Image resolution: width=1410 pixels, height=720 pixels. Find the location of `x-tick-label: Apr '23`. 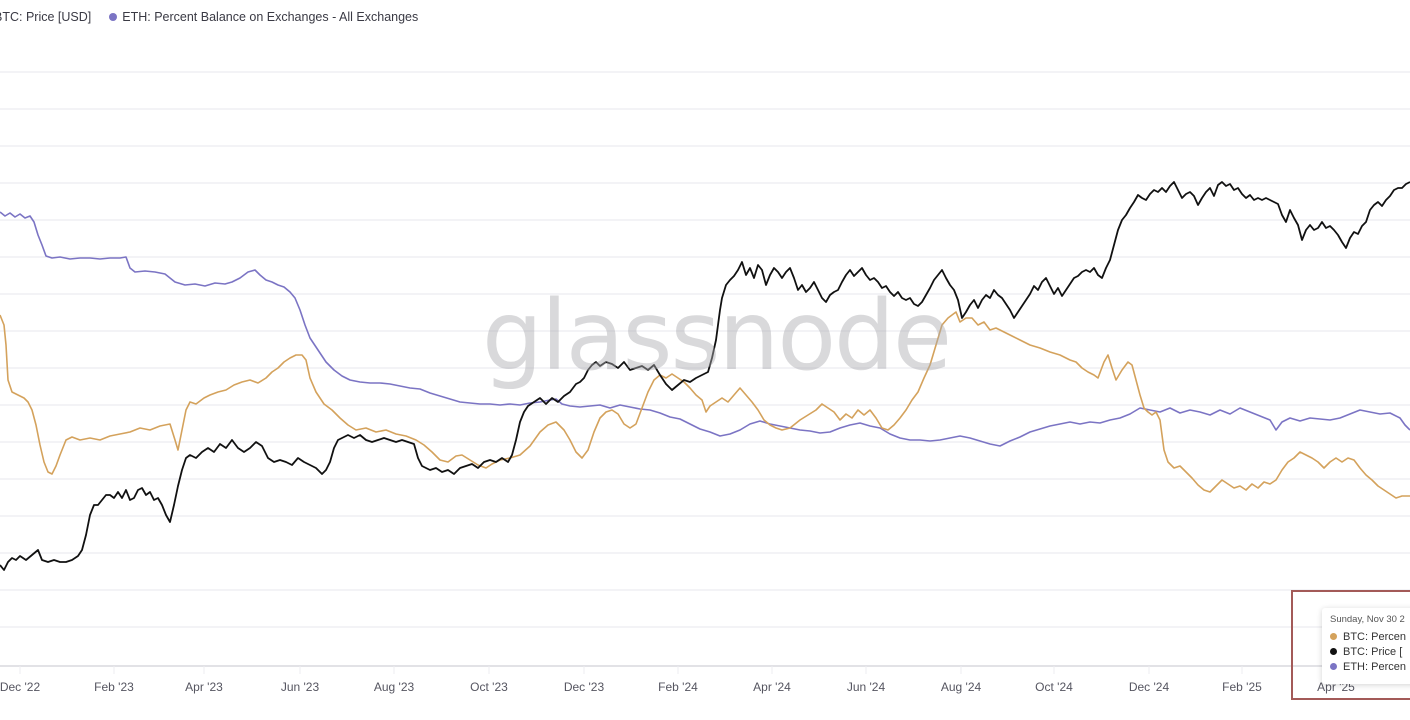

x-tick-label: Apr '23 is located at coordinates (204, 687).